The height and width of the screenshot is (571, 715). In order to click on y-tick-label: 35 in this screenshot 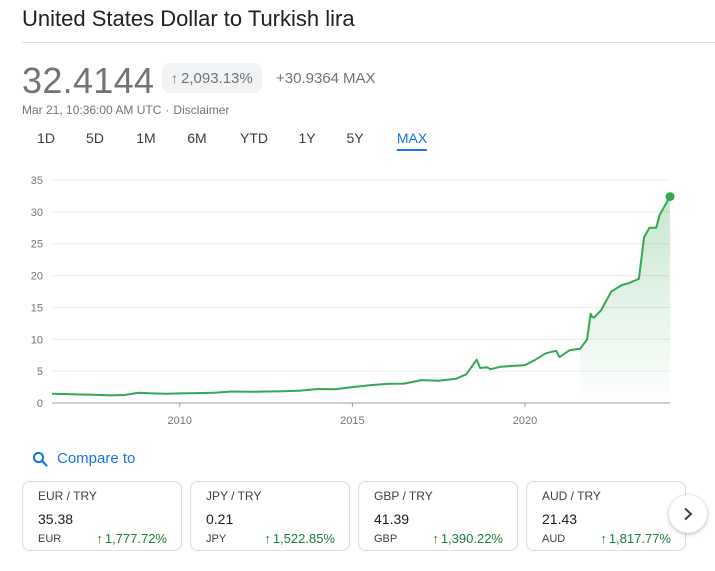, I will do `click(37, 181)`.